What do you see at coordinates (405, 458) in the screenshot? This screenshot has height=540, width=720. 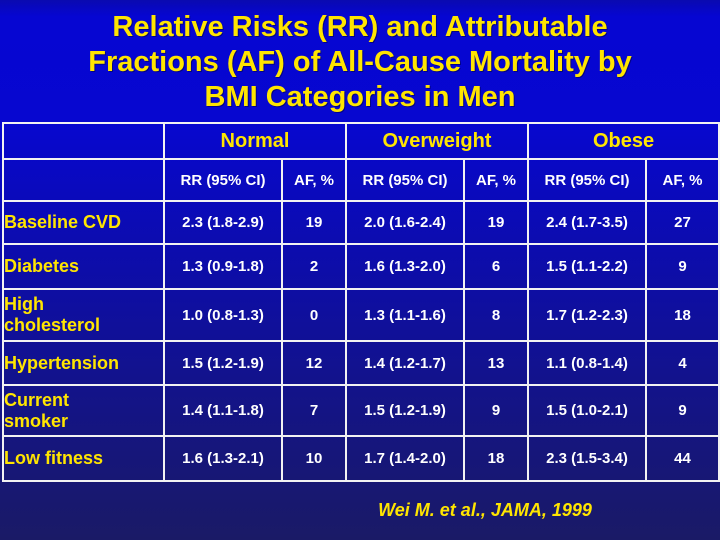 I see `rr-value-cell: 1.7 (1.4-2.0)` at bounding box center [405, 458].